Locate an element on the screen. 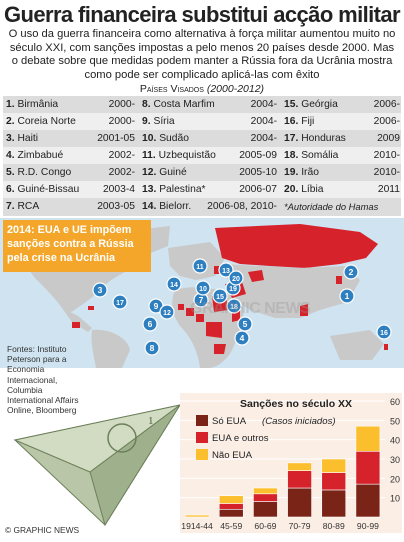 The width and height of the screenshot is (404, 542). country-number: 18. is located at coordinates (293, 155).